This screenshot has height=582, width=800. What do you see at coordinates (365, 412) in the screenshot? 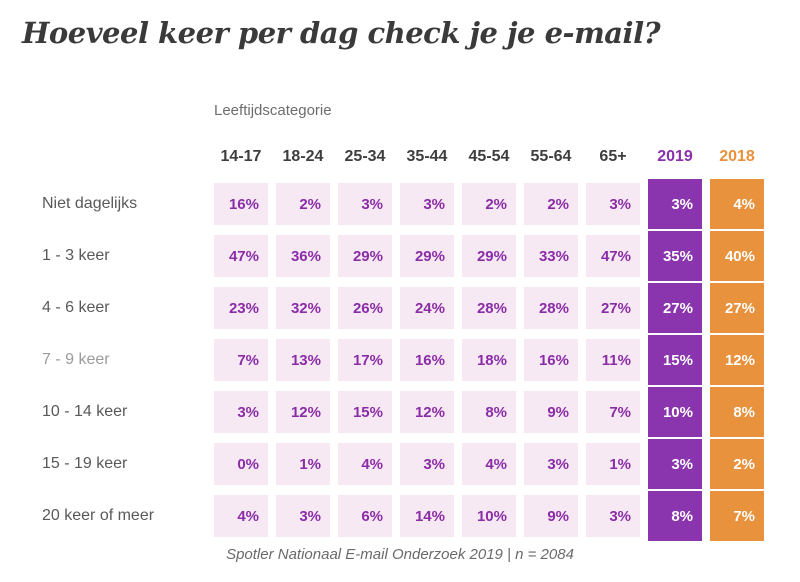
I see `value-cell: 15%` at bounding box center [365, 412].